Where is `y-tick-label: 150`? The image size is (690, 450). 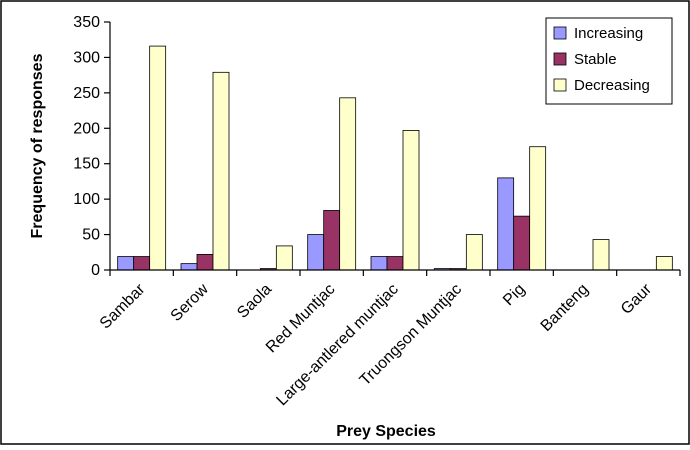 y-tick-label: 150 is located at coordinates (86, 164).